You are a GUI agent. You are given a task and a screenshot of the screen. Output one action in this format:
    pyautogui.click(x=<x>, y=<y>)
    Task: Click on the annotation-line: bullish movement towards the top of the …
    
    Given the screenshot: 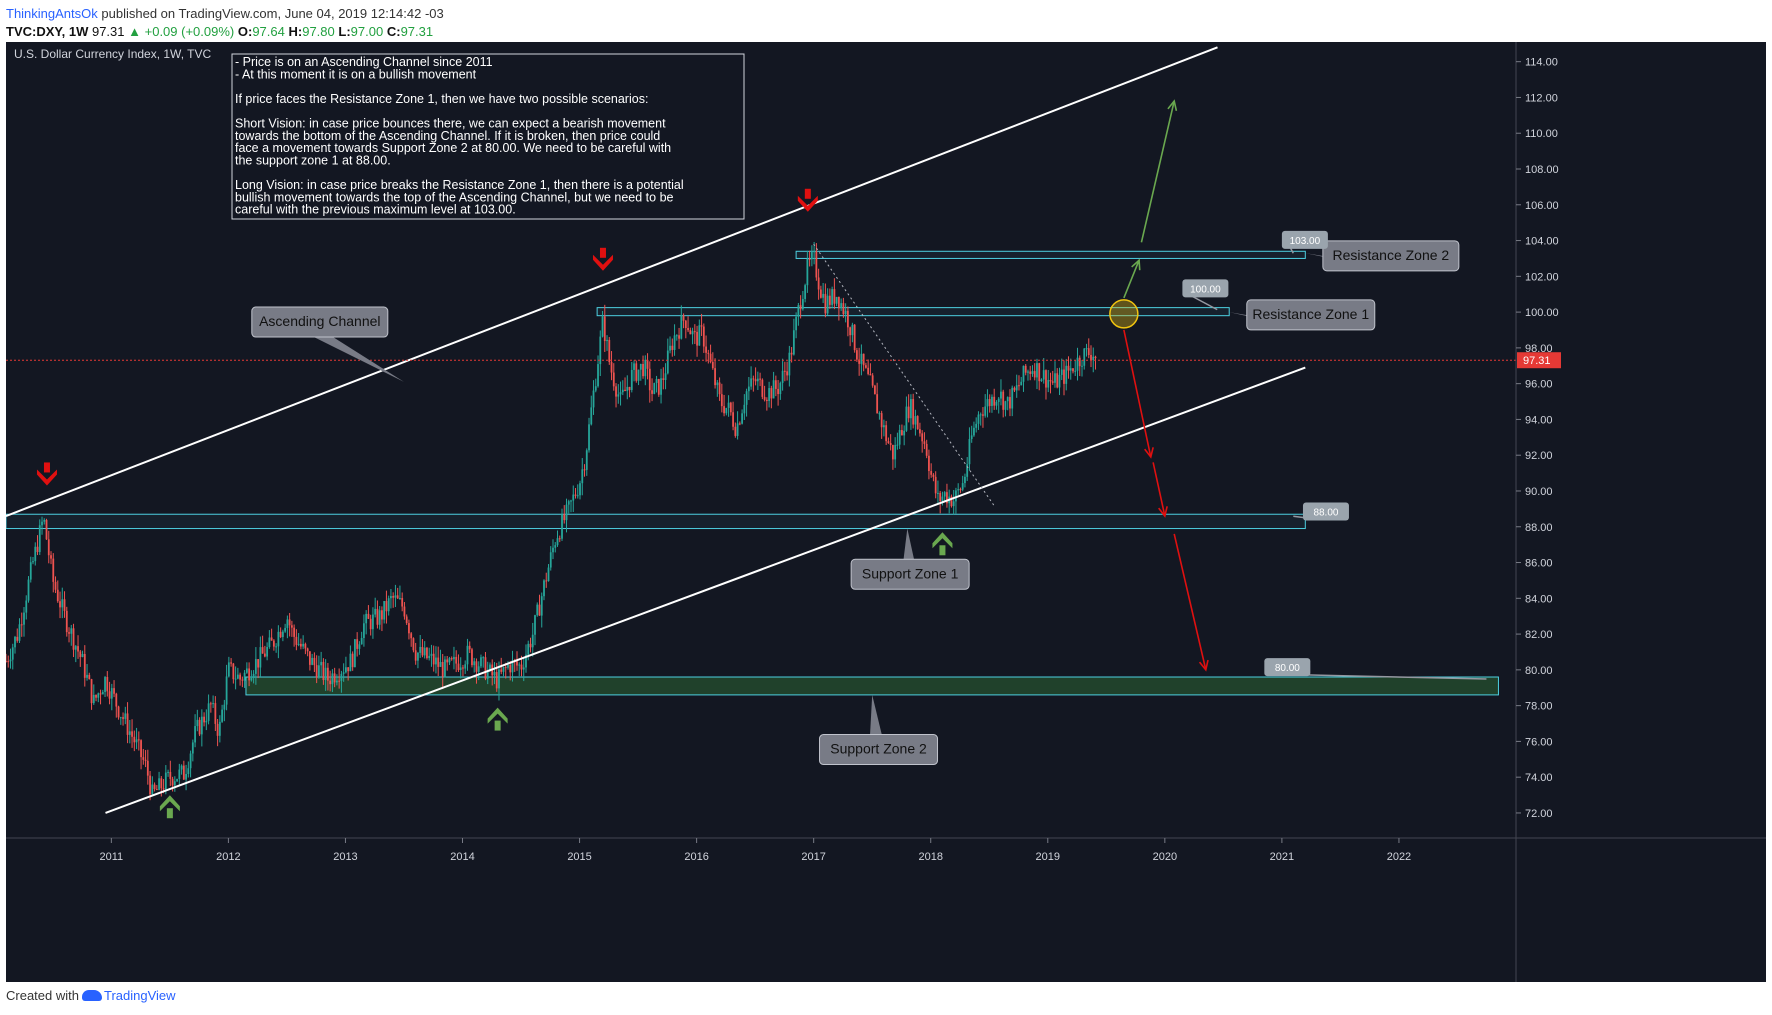 What is the action you would take?
    pyautogui.click(x=454, y=197)
    